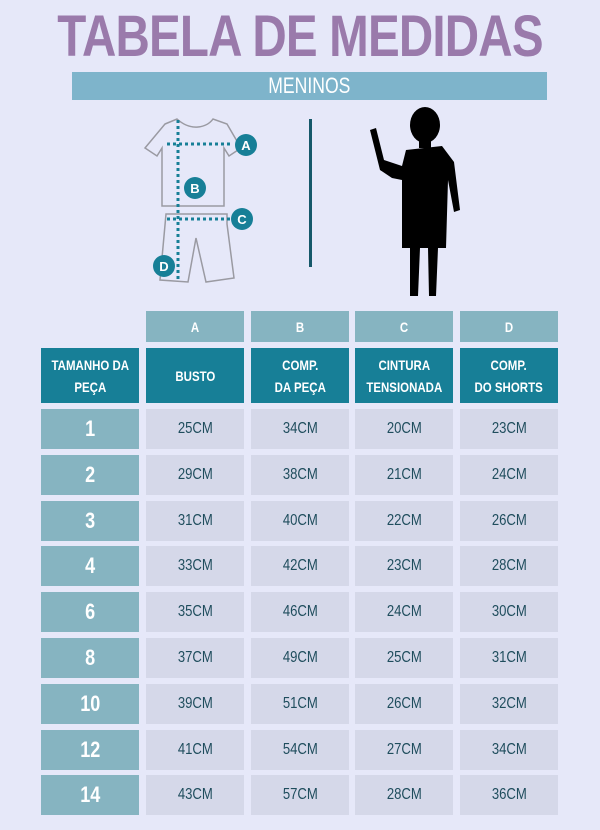 This screenshot has width=600, height=830. What do you see at coordinates (90, 612) in the screenshot?
I see `size-cell-text: 6` at bounding box center [90, 612].